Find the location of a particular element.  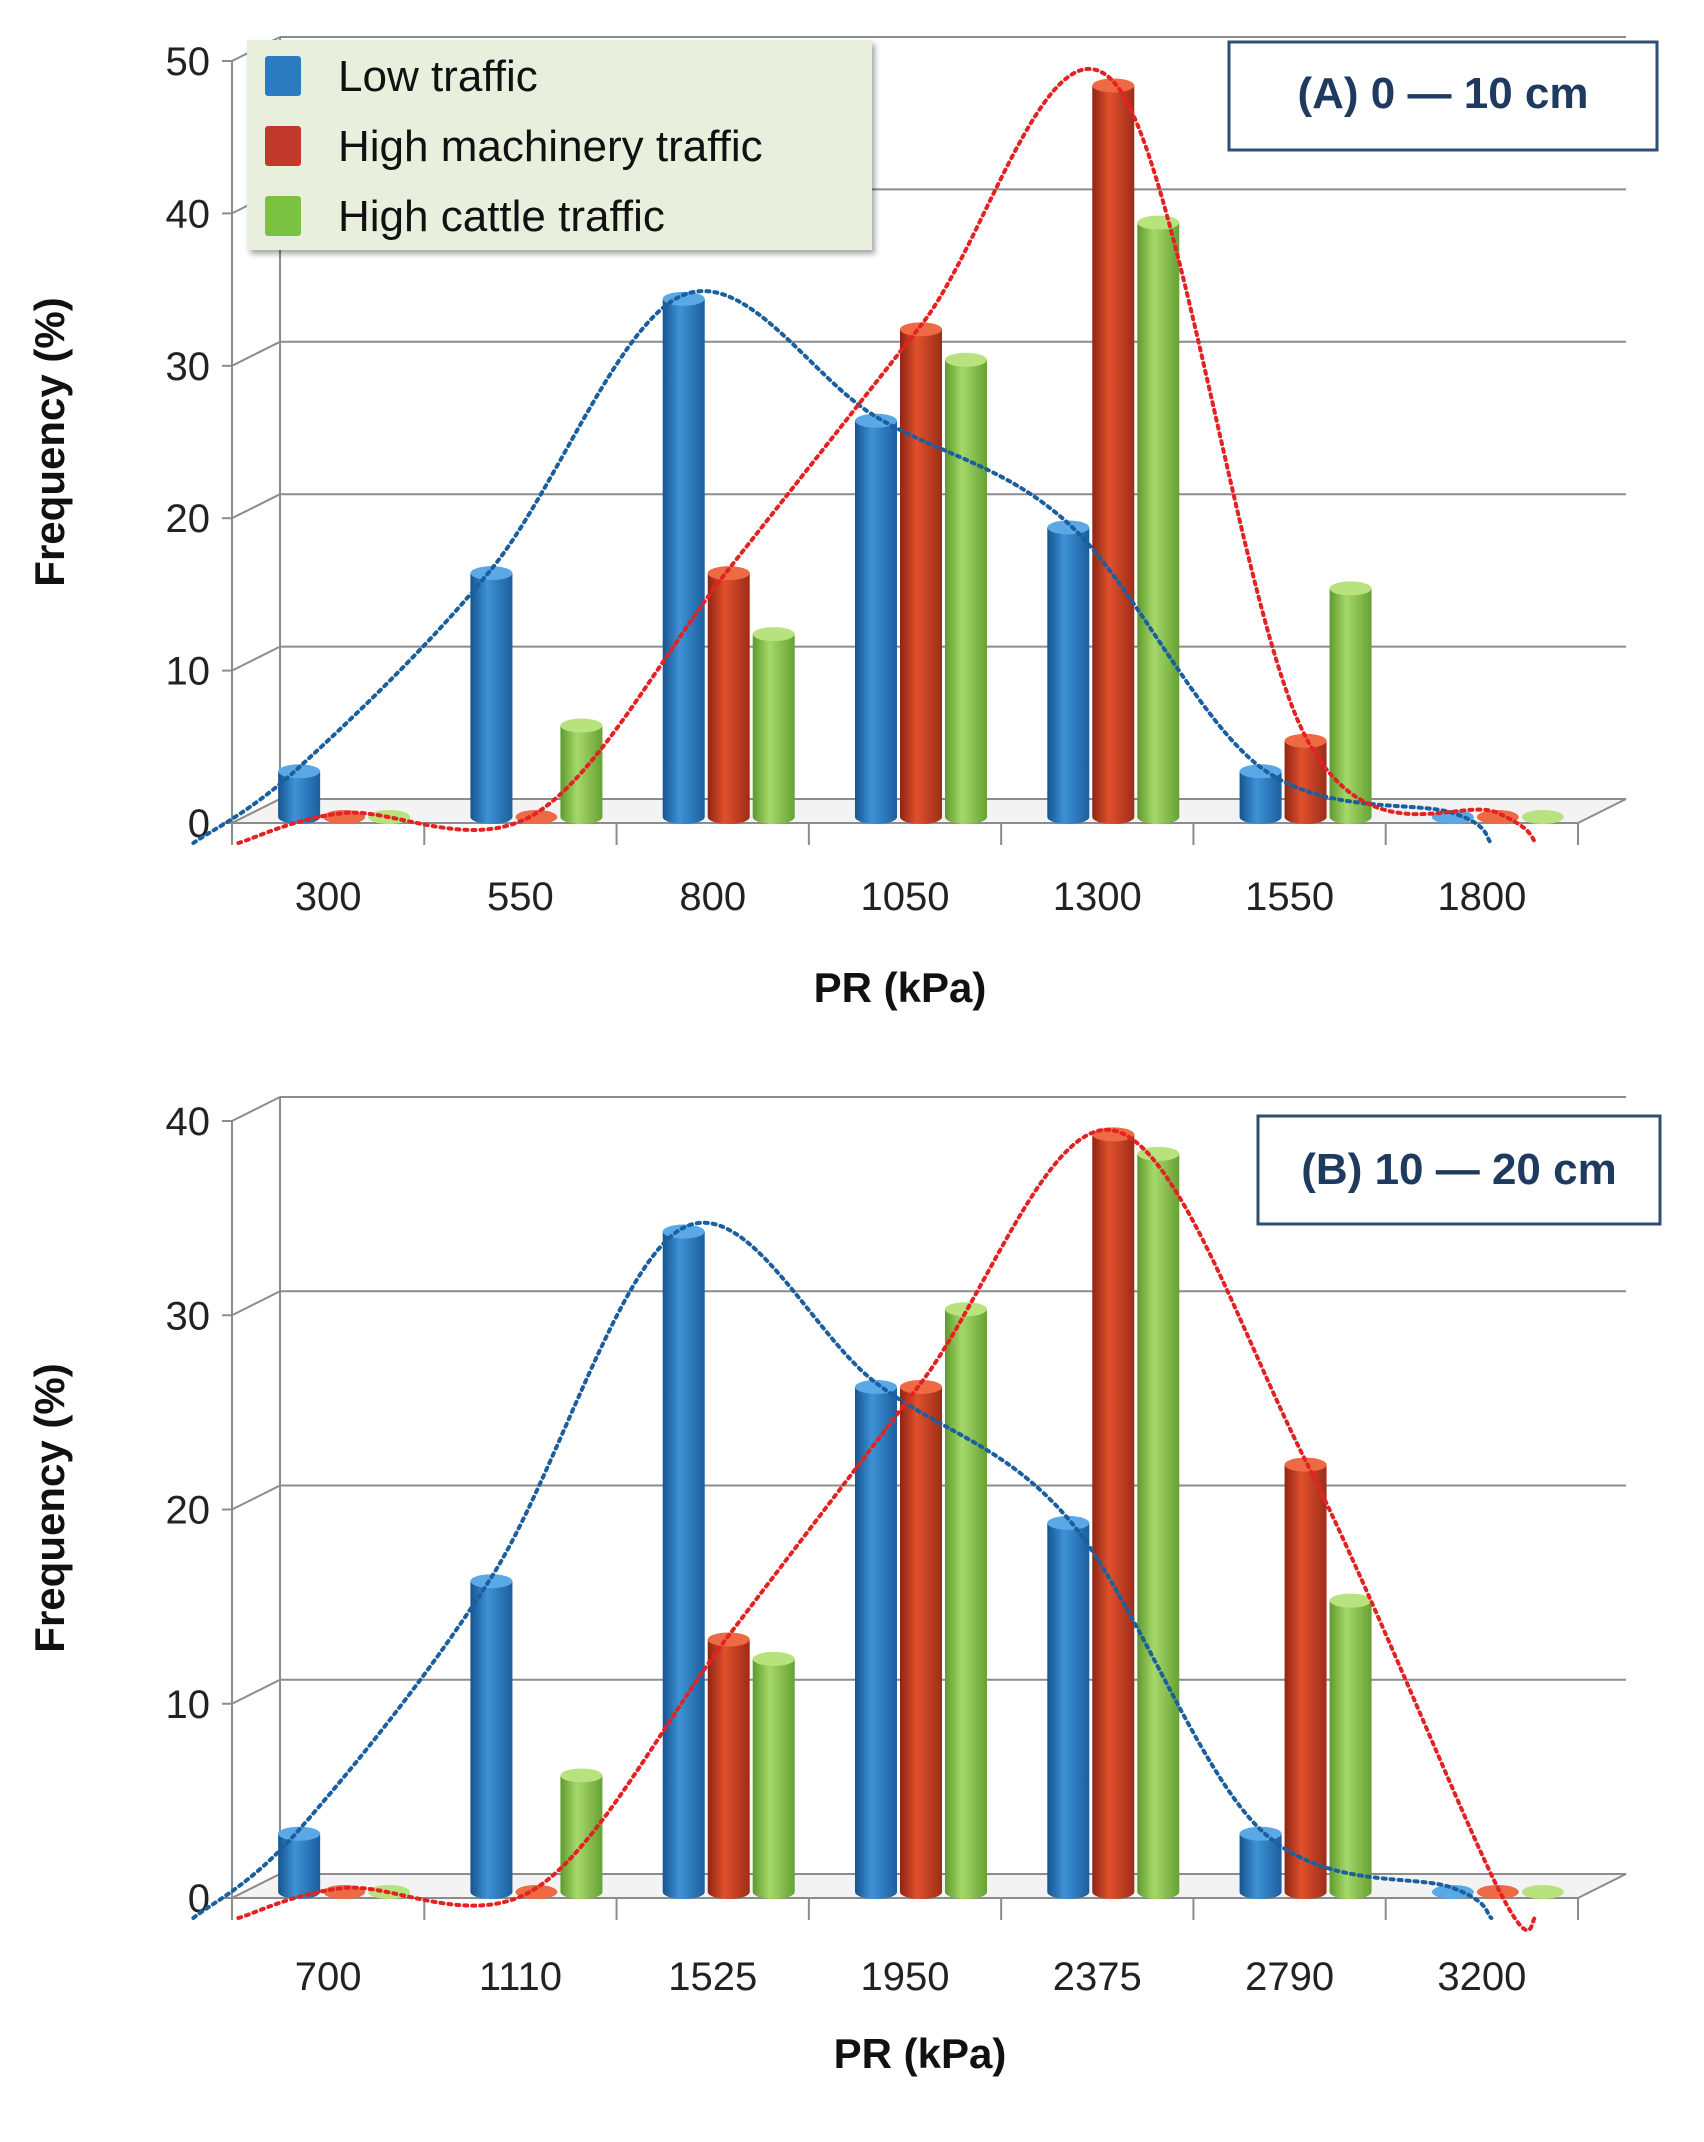

legend-label: Low traffic is located at coordinates (438, 76).